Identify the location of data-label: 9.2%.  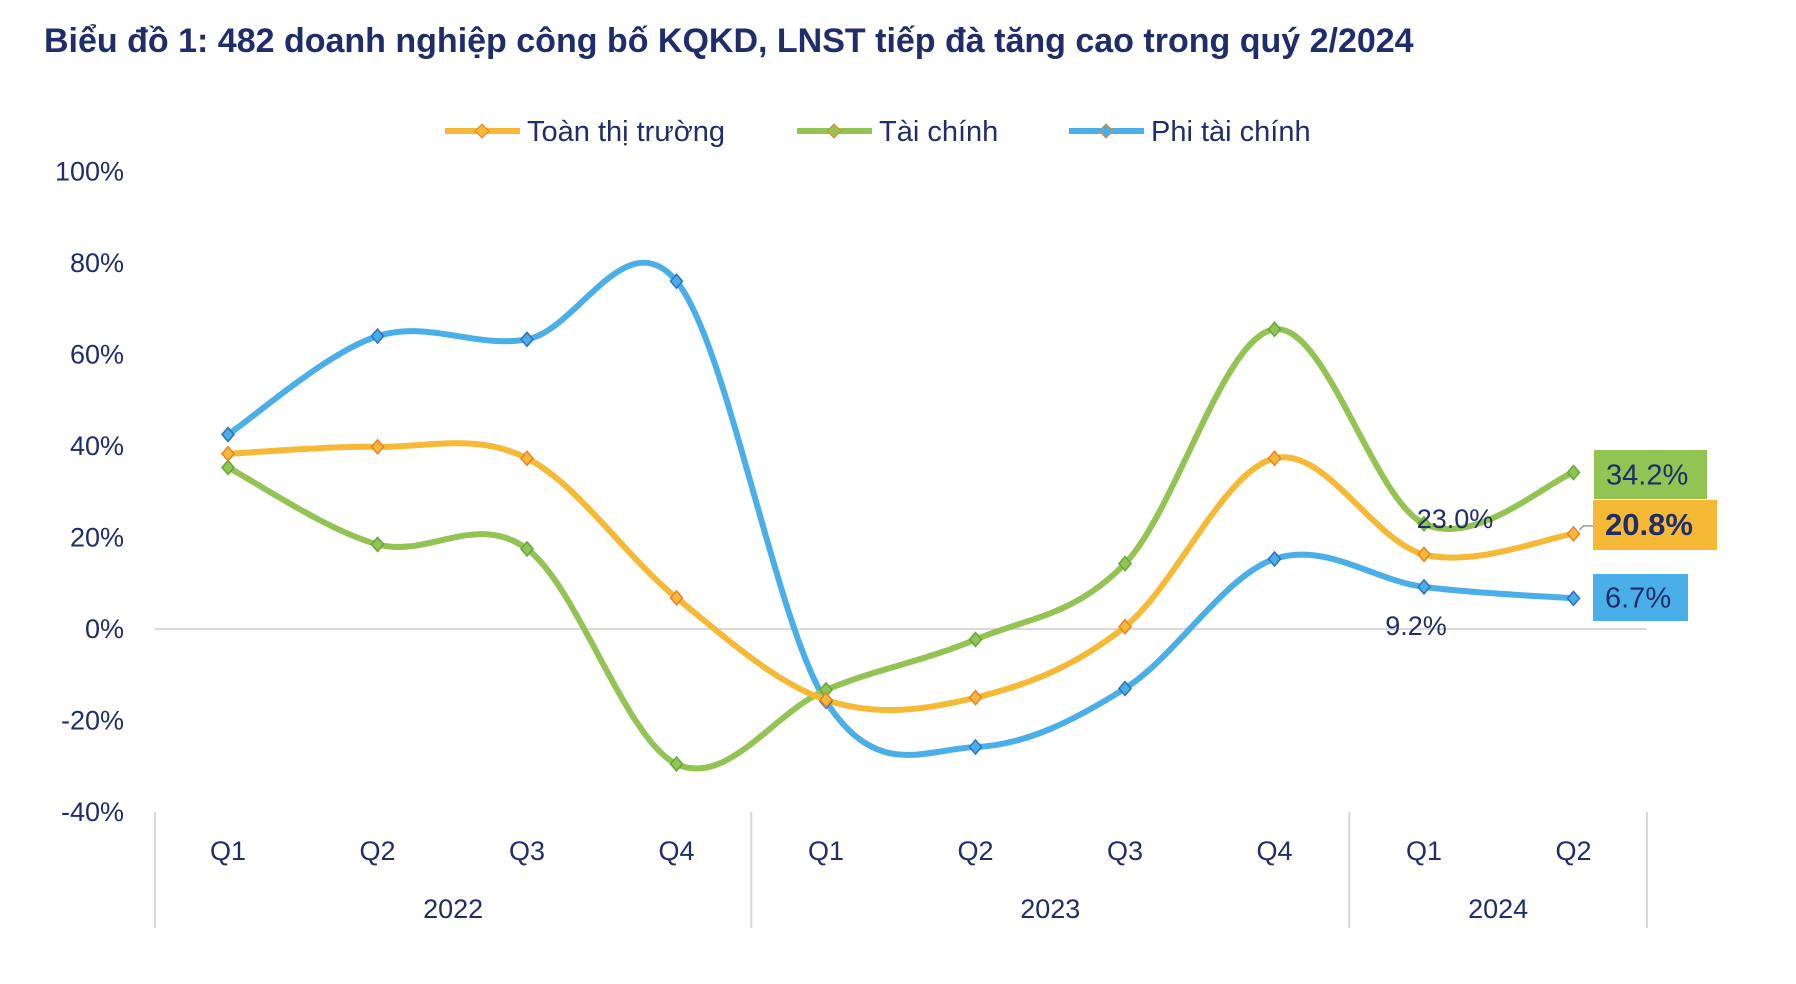
(1416, 626).